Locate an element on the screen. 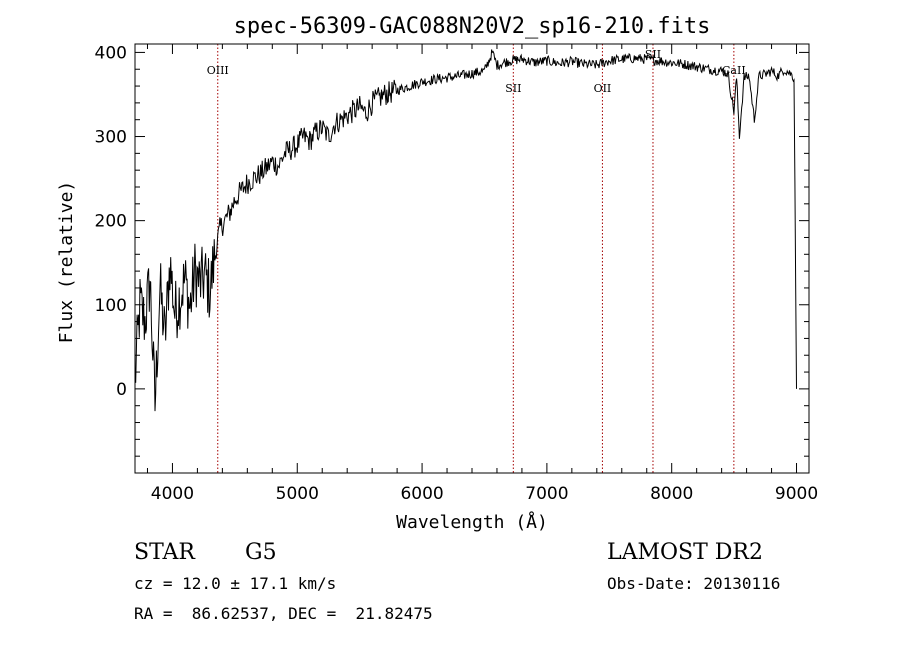  x-tick-label: 9000 is located at coordinates (796, 494).